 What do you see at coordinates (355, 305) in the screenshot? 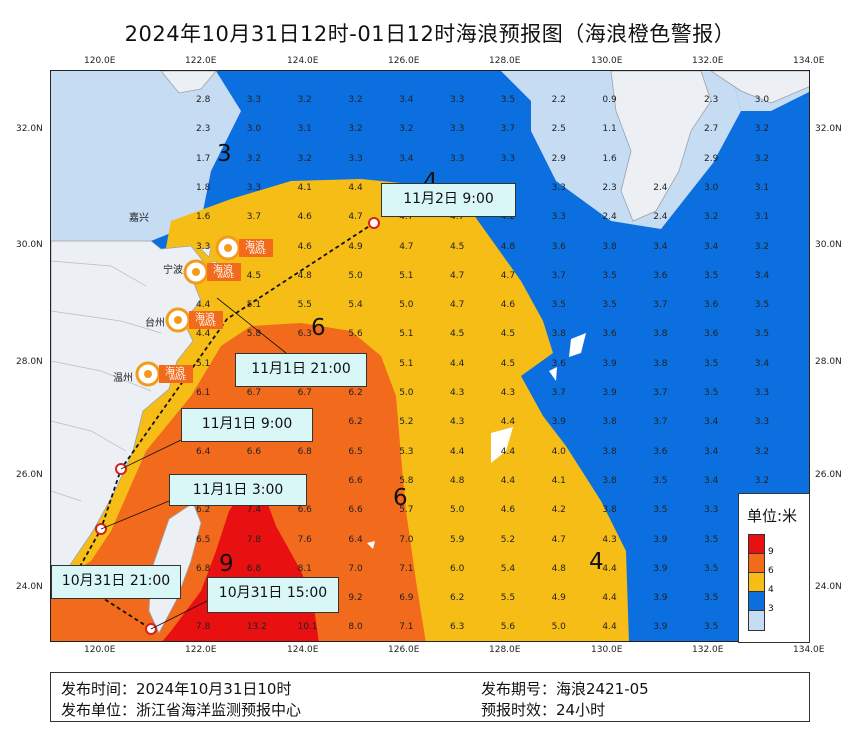
I see `wave-value: 5.4` at bounding box center [355, 305].